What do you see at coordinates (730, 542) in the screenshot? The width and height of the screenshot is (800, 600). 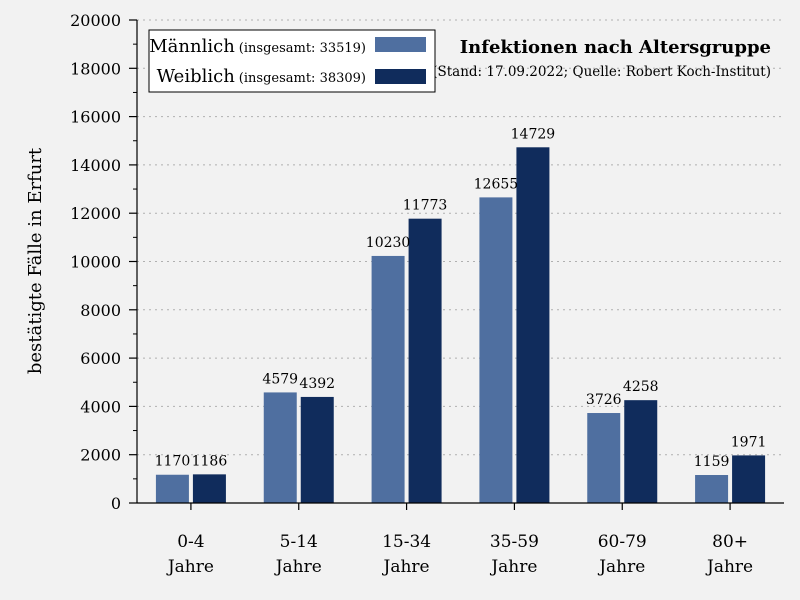 I see `x-tick-label: 80+` at bounding box center [730, 542].